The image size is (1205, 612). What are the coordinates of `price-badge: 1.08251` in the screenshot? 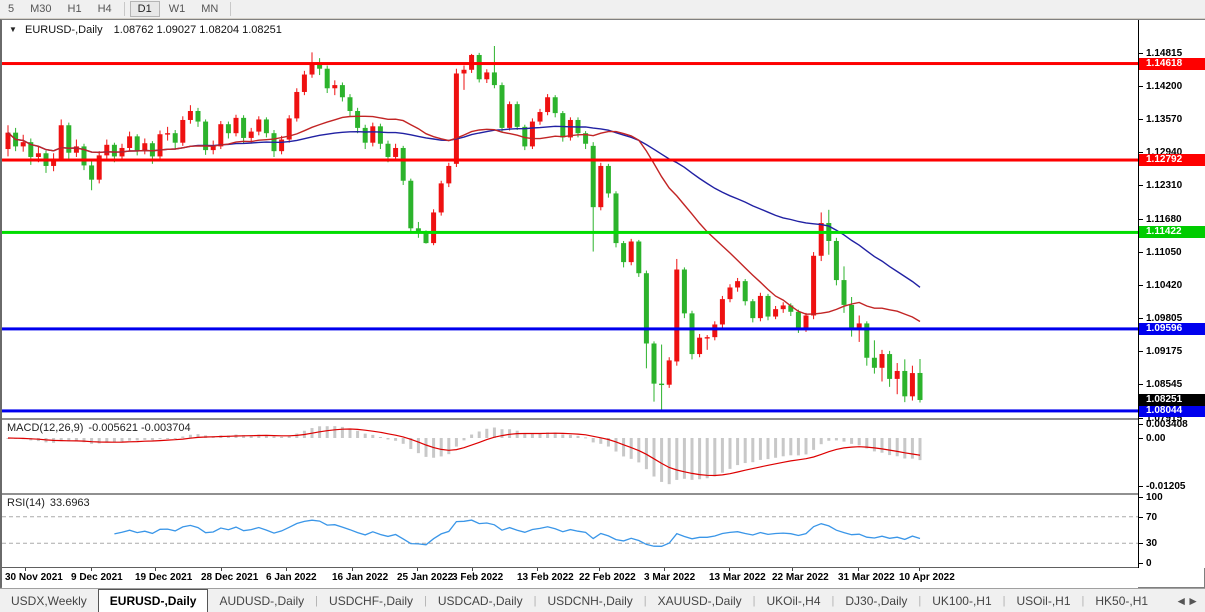 It's located at (1172, 399).